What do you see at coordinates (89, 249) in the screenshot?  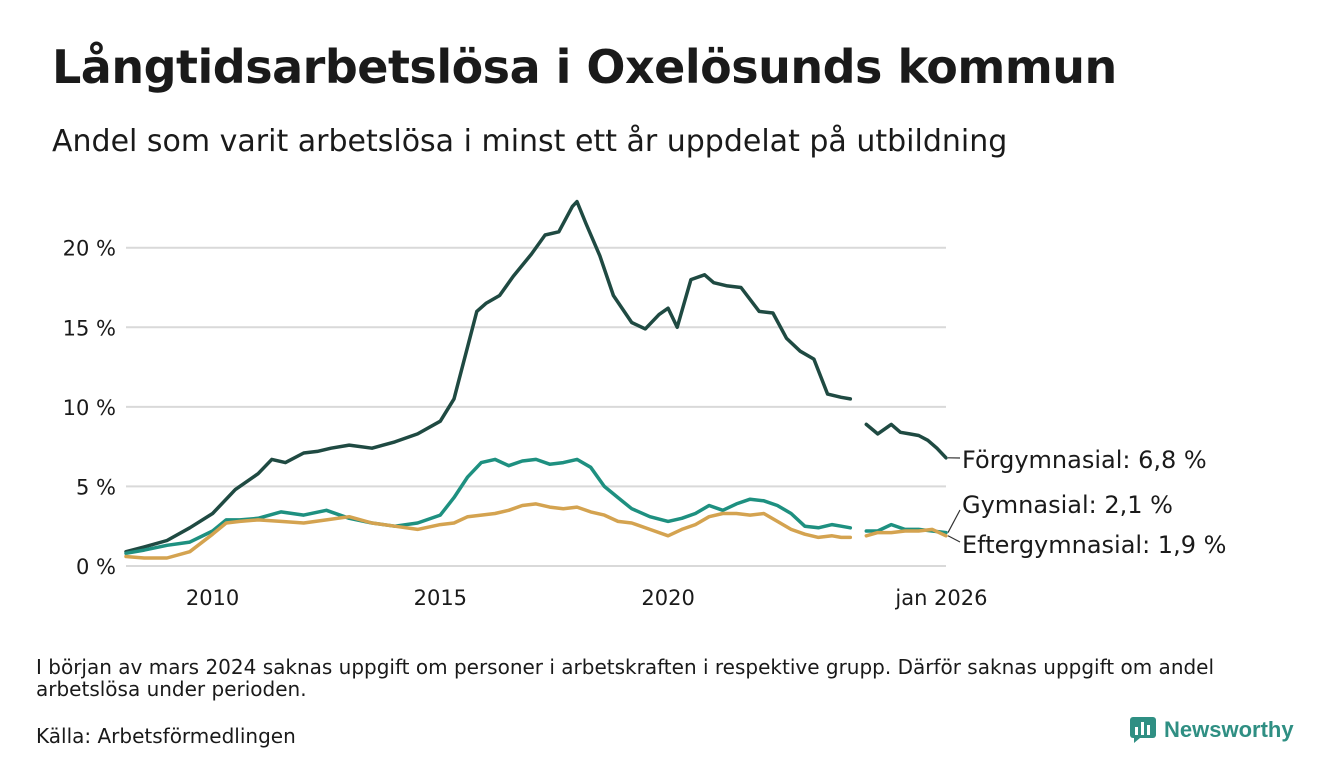 I see `y-tick-label: 20 %` at bounding box center [89, 249].